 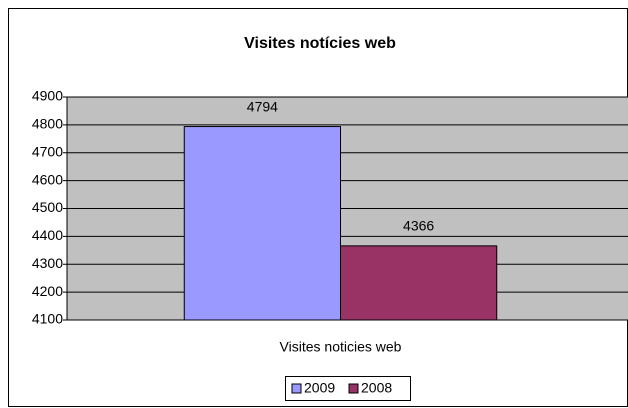 I want to click on data-label: 4366, so click(x=418, y=226).